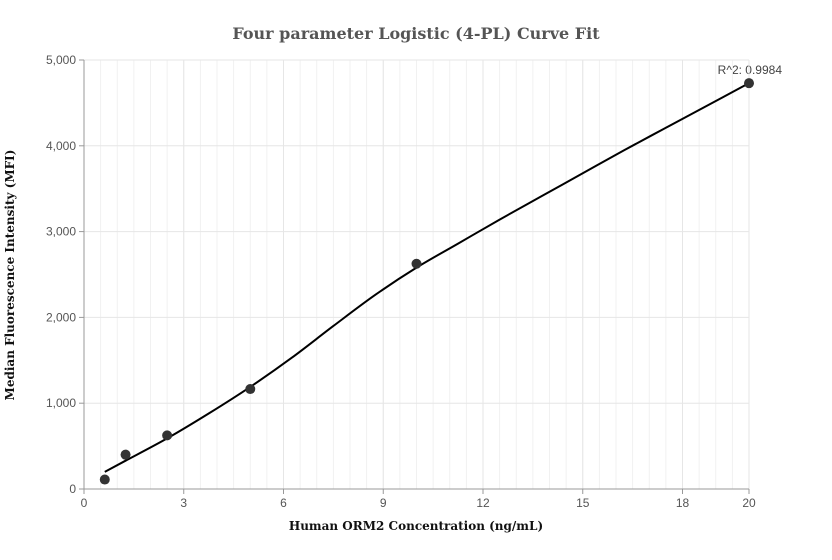 The height and width of the screenshot is (560, 832). Describe the element at coordinates (61, 232) in the screenshot. I see `y-tick-label: 3,000` at that location.